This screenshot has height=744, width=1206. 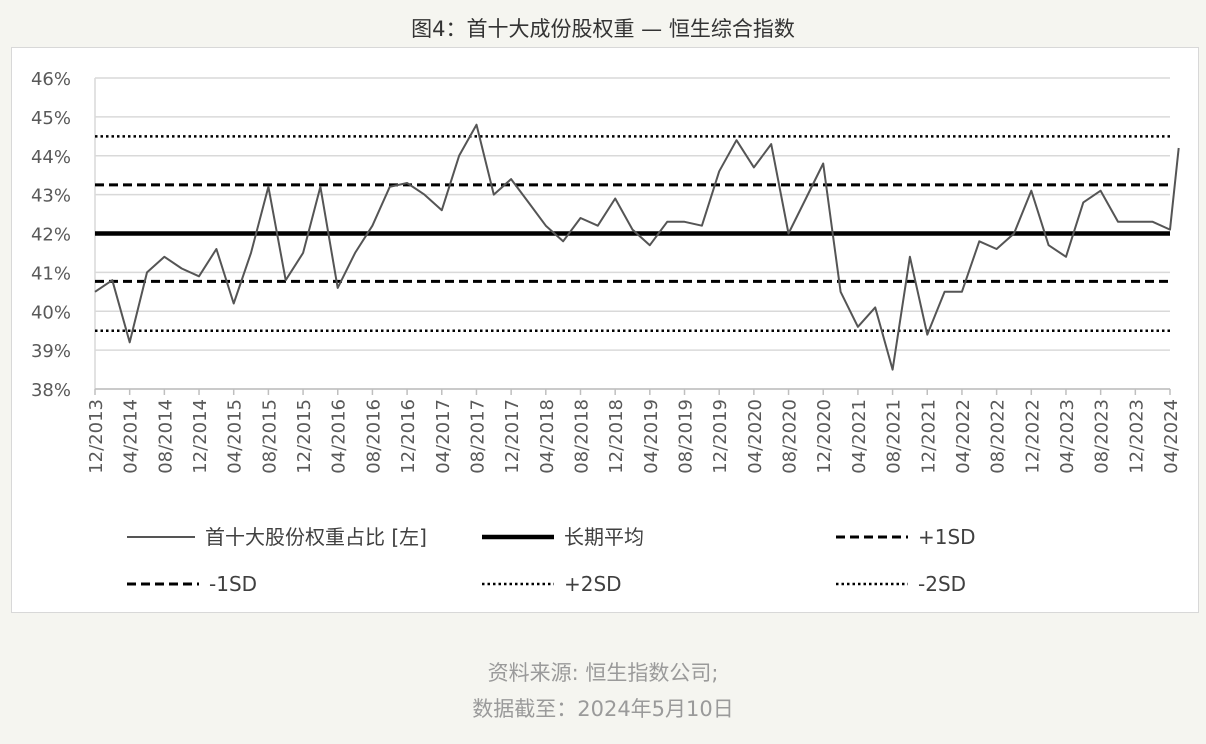 I want to click on x-tick-label: 04/2017, so click(x=443, y=436).